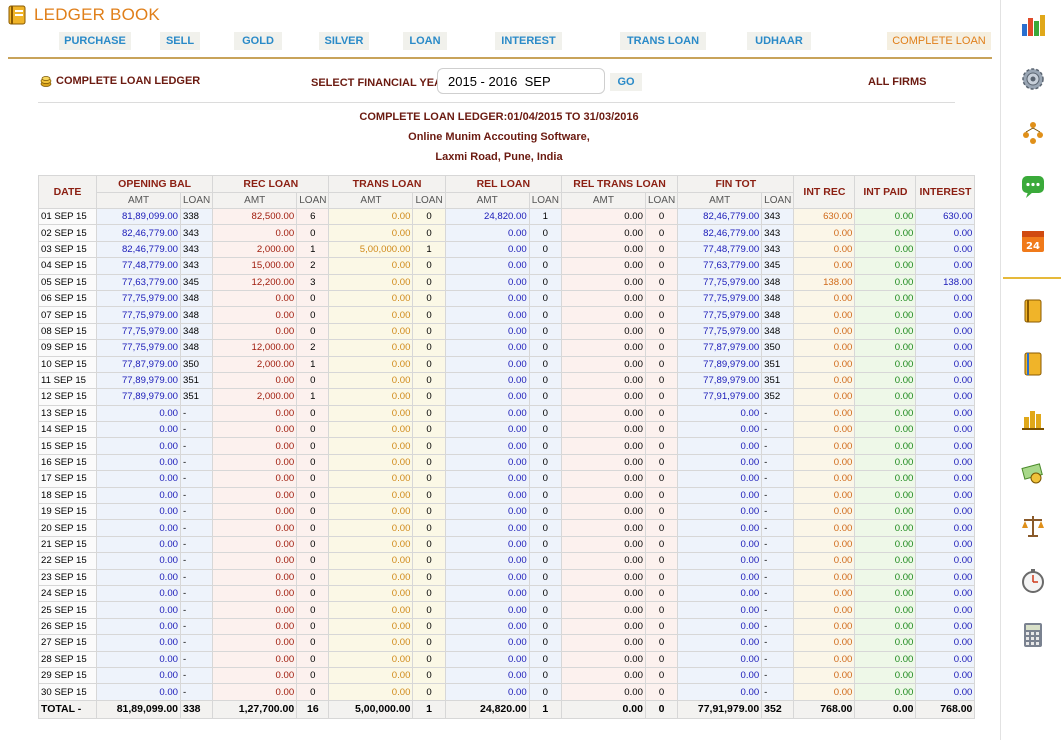 The image size is (1064, 740). Describe the element at coordinates (1033, 79) in the screenshot. I see `gear-icon` at that location.